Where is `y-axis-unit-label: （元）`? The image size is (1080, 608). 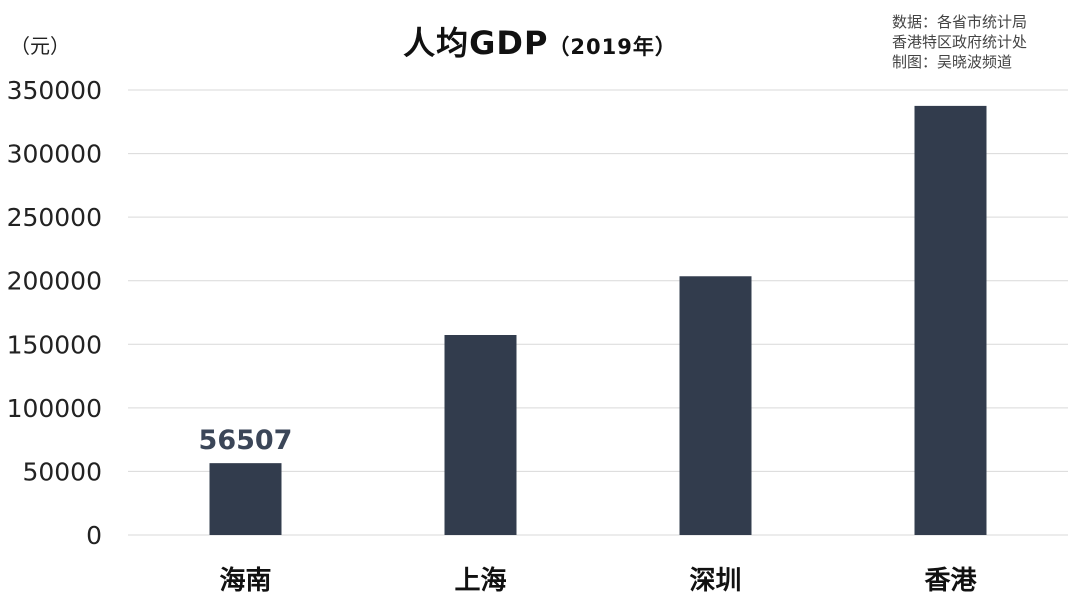
y-axis-unit-label: （元） is located at coordinates (40, 46).